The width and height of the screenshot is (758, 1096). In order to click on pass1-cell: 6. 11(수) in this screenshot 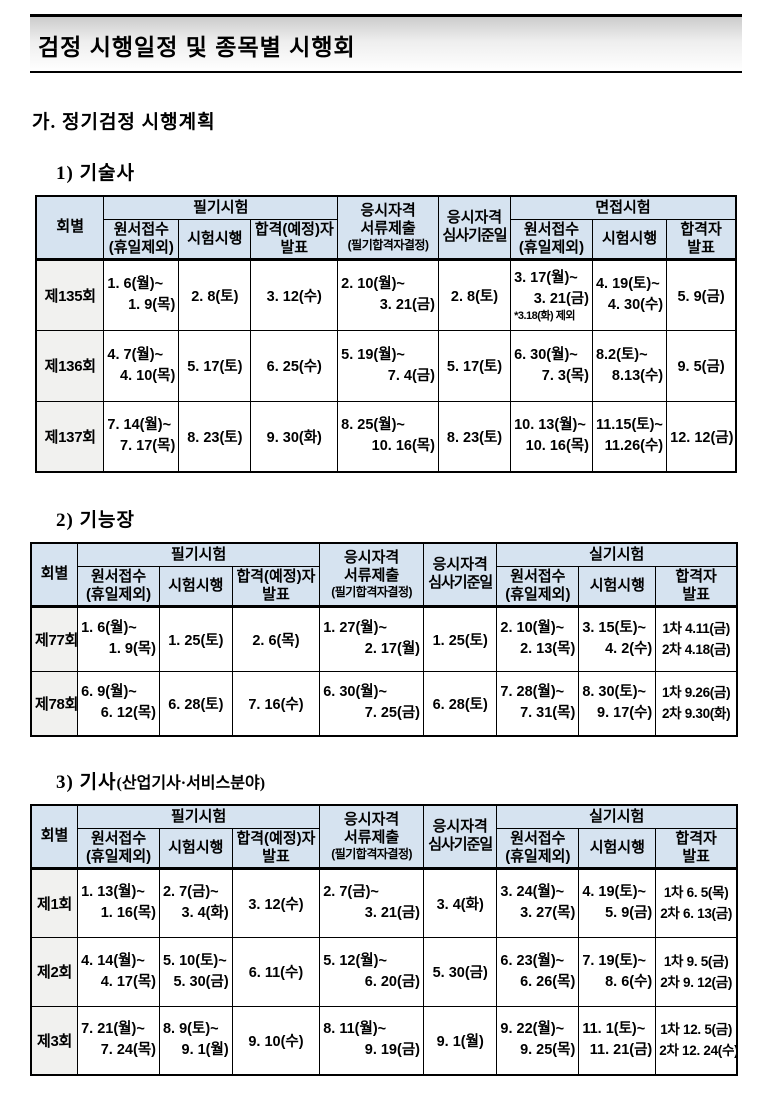, I will do `click(276, 971)`.